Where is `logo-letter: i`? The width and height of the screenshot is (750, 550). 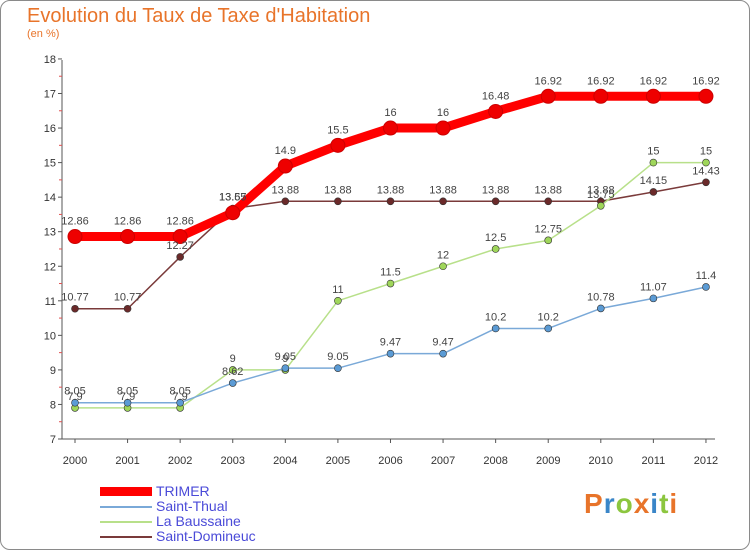
logo-letter: i is located at coordinates (674, 503).